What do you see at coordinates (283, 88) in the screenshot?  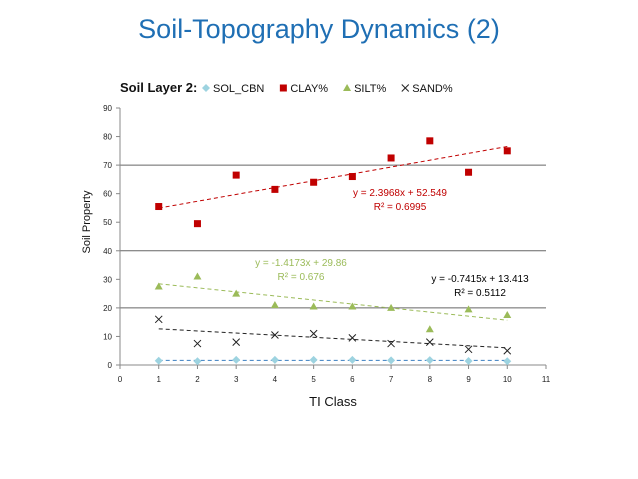 I see `legend-marker-clay` at bounding box center [283, 88].